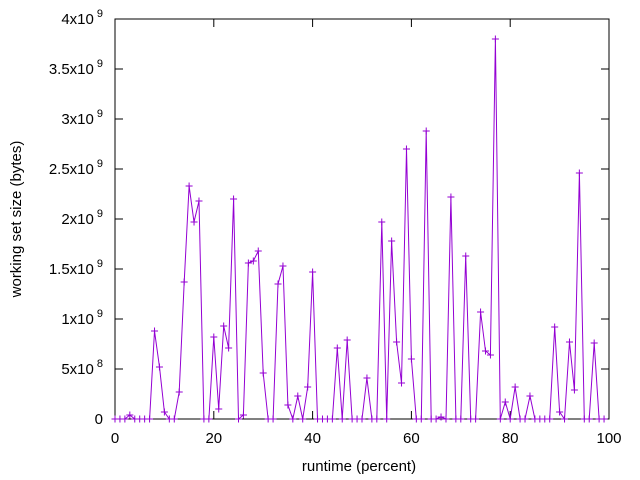 This screenshot has height=480, width=640. I want to click on y-tick-label: 4x10 9, so click(82, 18).